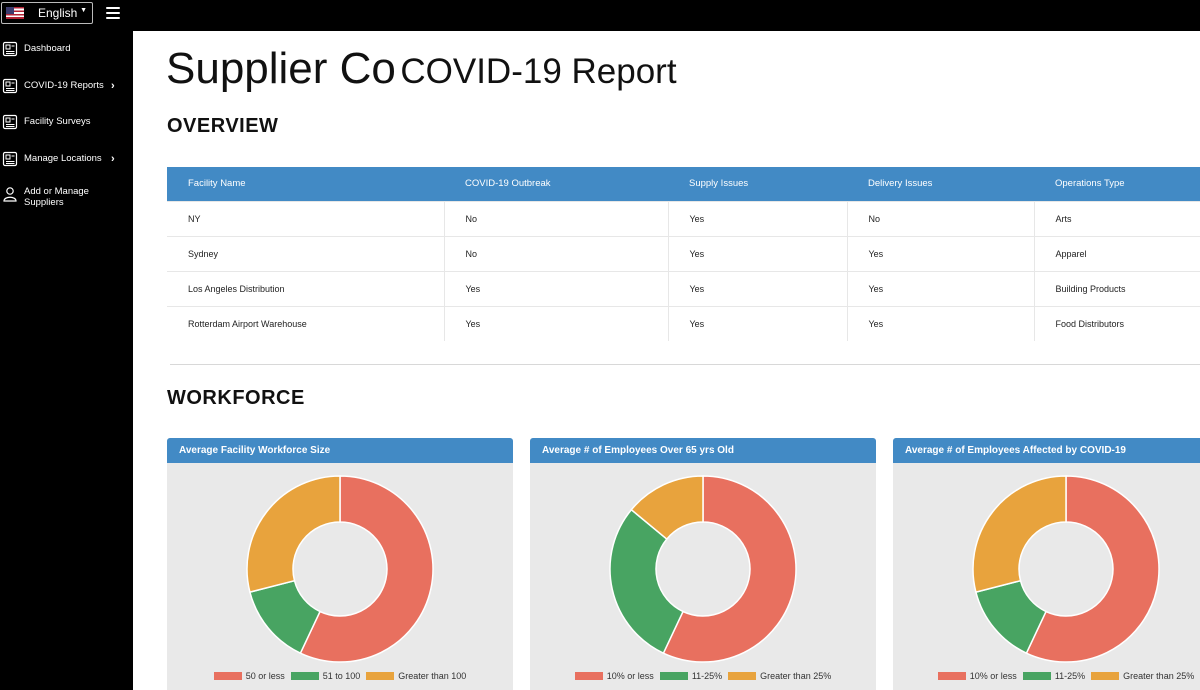  What do you see at coordinates (217, 184) in the screenshot?
I see `column-header: Facility Name` at bounding box center [217, 184].